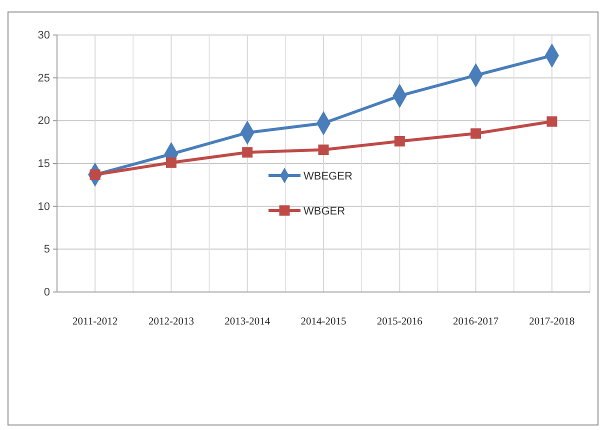  Describe the element at coordinates (44, 121) in the screenshot. I see `y-tick-label: 20` at that location.